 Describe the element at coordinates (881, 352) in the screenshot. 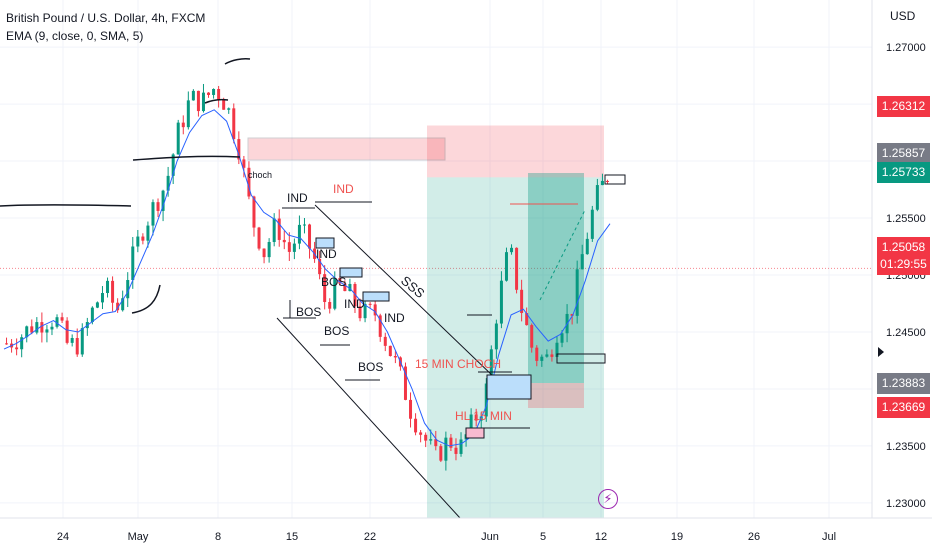

I see `scroll-right-icon` at that location.